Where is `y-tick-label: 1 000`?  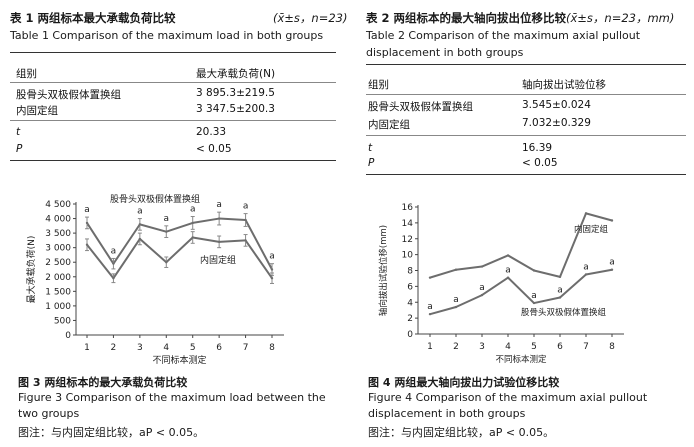
y-tick-label: 1 000 is located at coordinates (58, 307).